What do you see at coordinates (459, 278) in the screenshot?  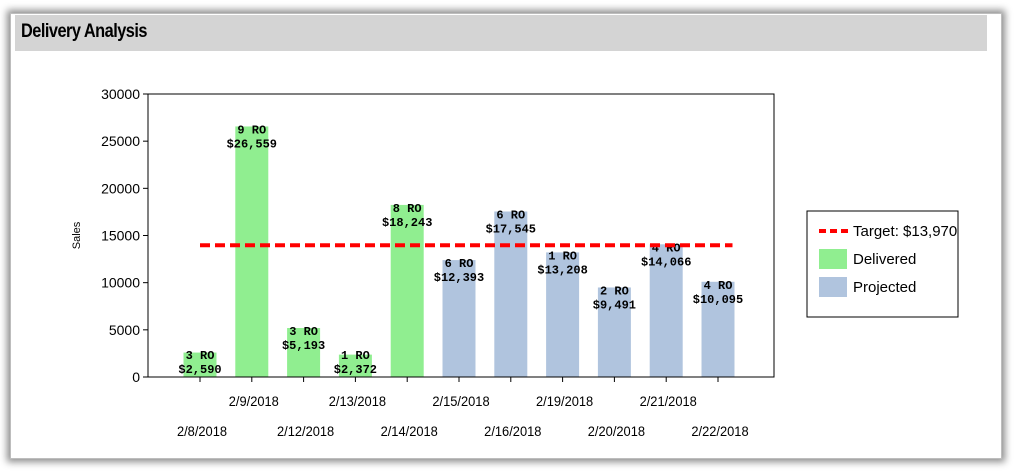 I see `bar-value-label: $12,393` at bounding box center [459, 278].